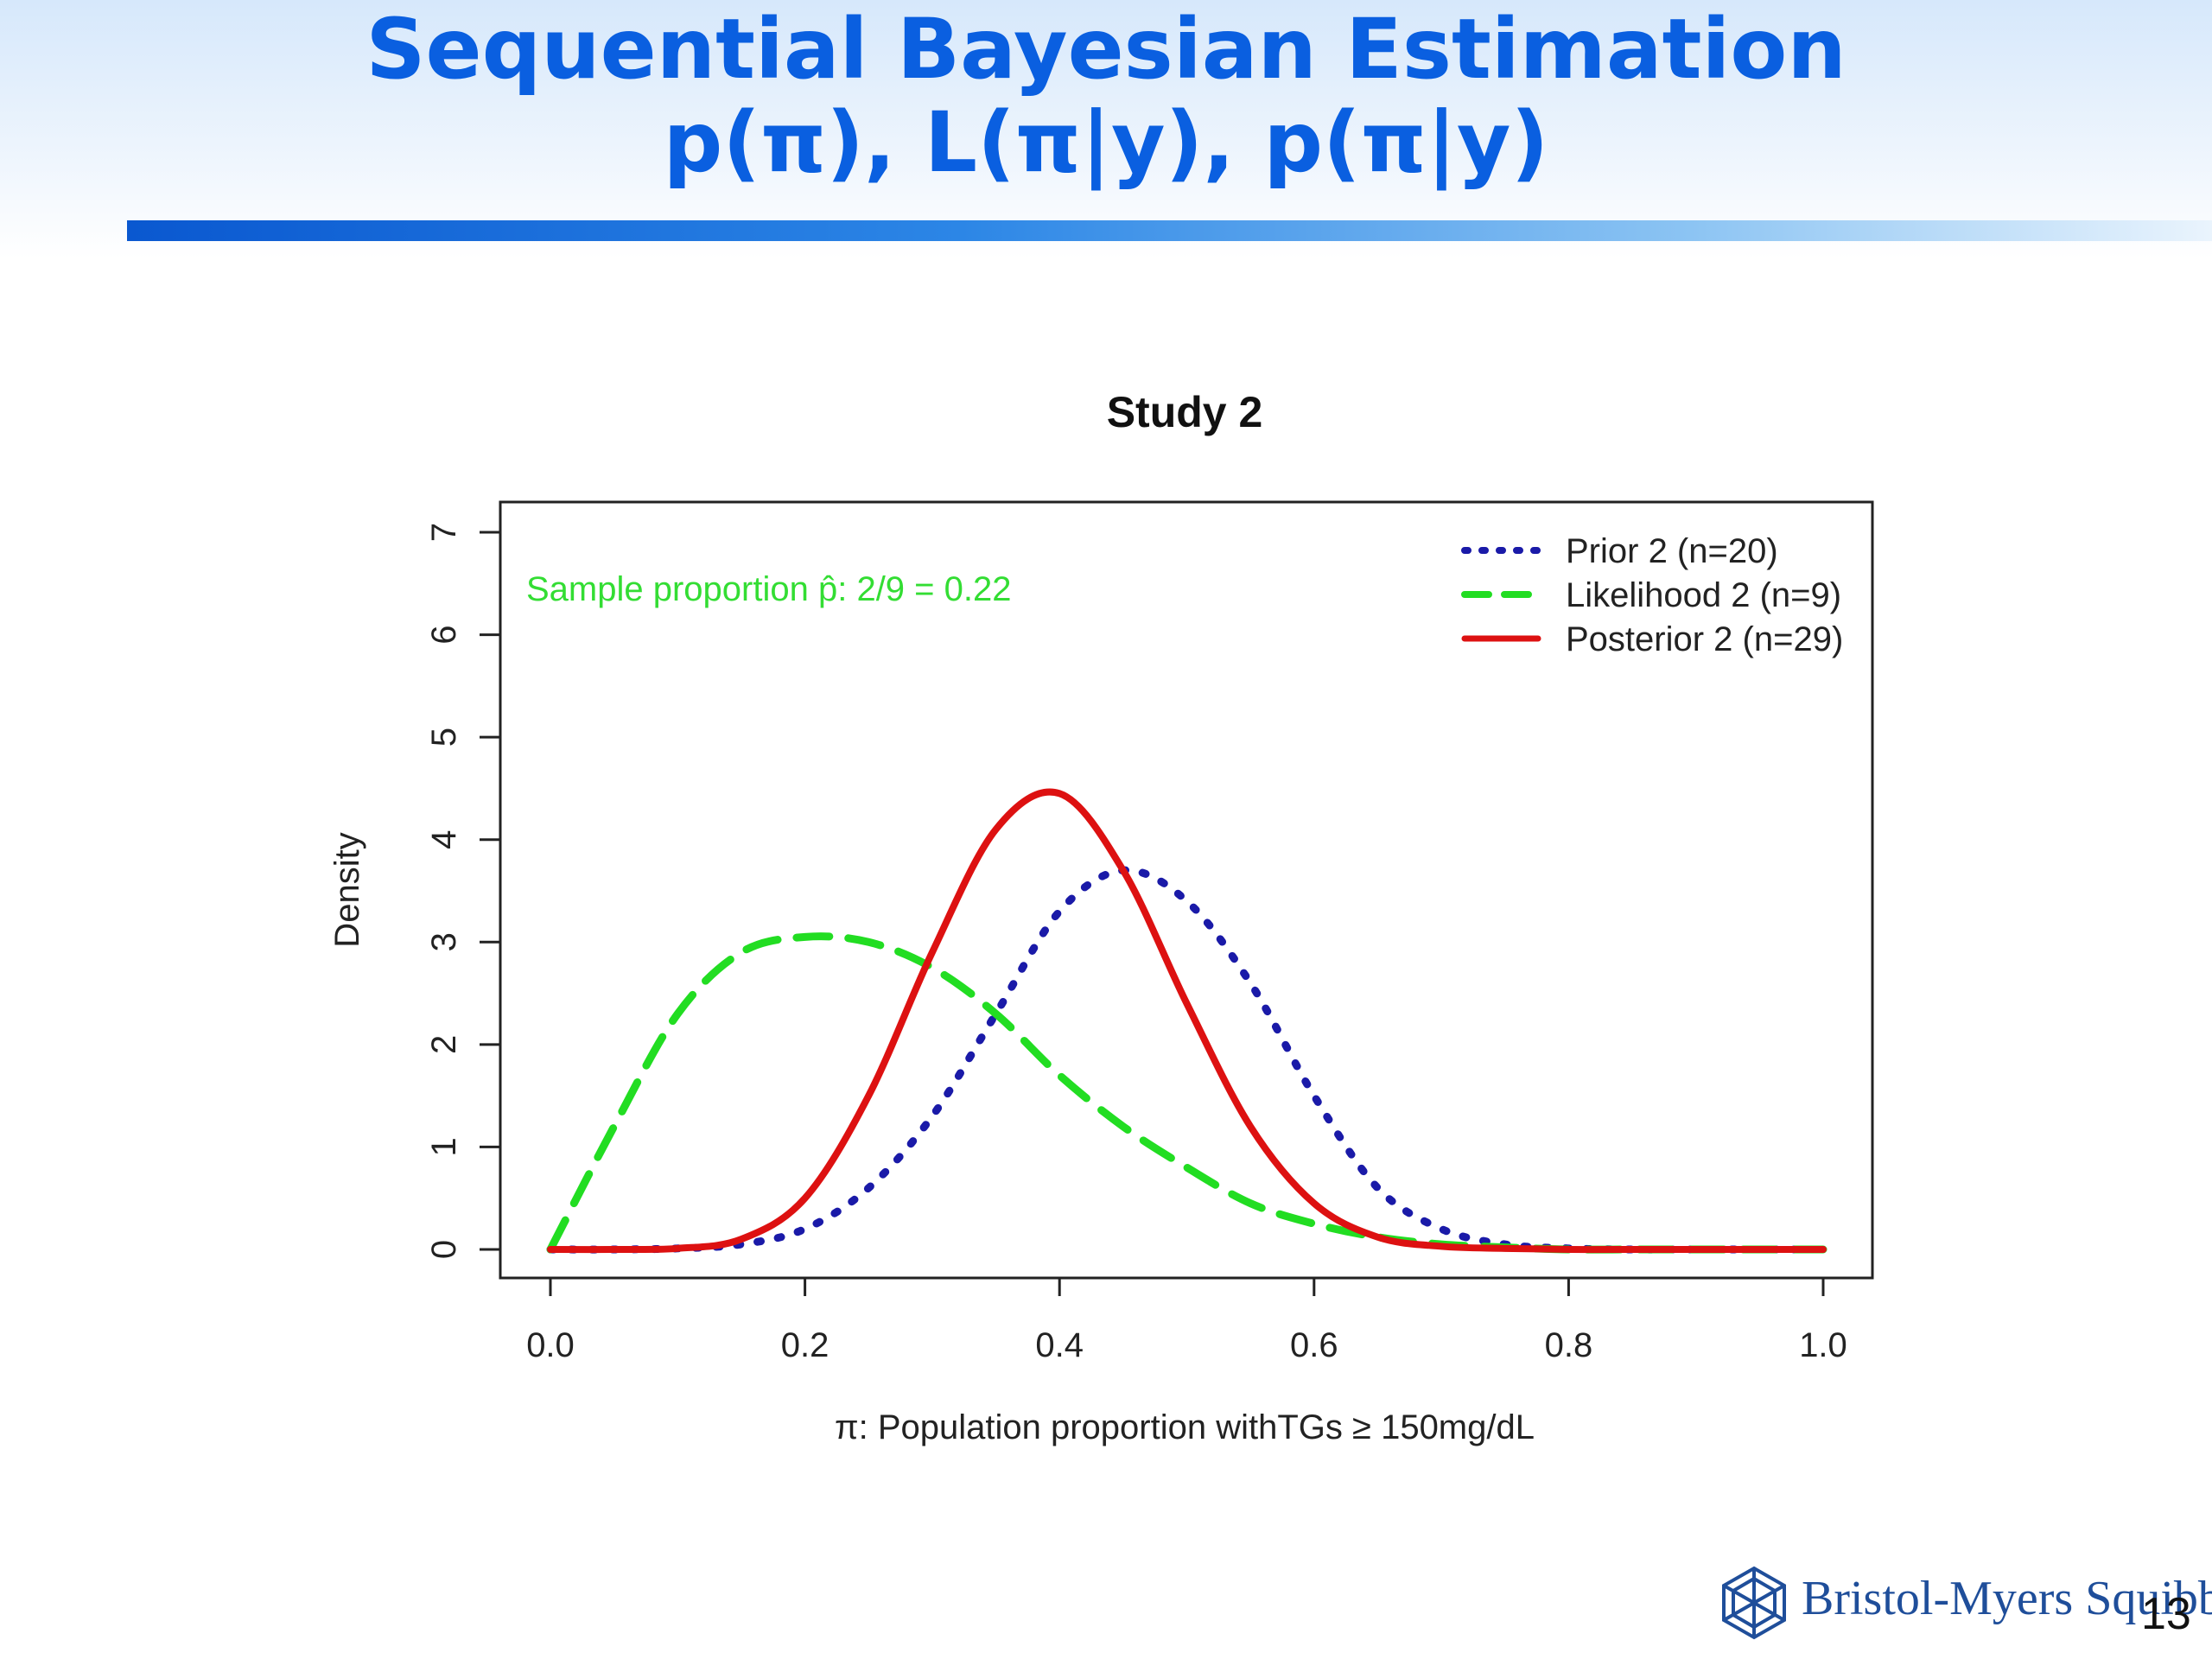 The height and width of the screenshot is (1659, 2212). What do you see at coordinates (444, 634) in the screenshot?
I see `y-tick-label: 6` at bounding box center [444, 634].